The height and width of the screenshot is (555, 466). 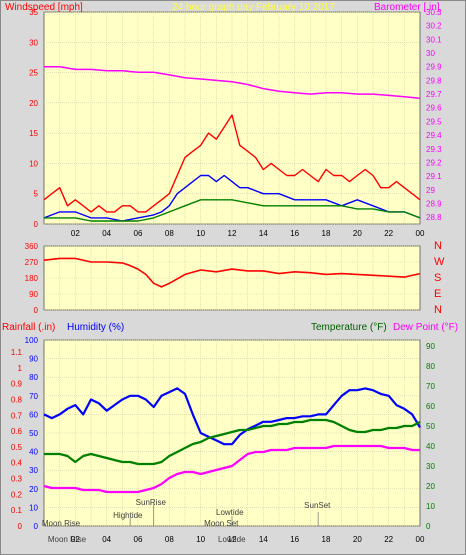 What do you see at coordinates (61, 523) in the screenshot?
I see `moonrise-label: Moon Rise` at bounding box center [61, 523].